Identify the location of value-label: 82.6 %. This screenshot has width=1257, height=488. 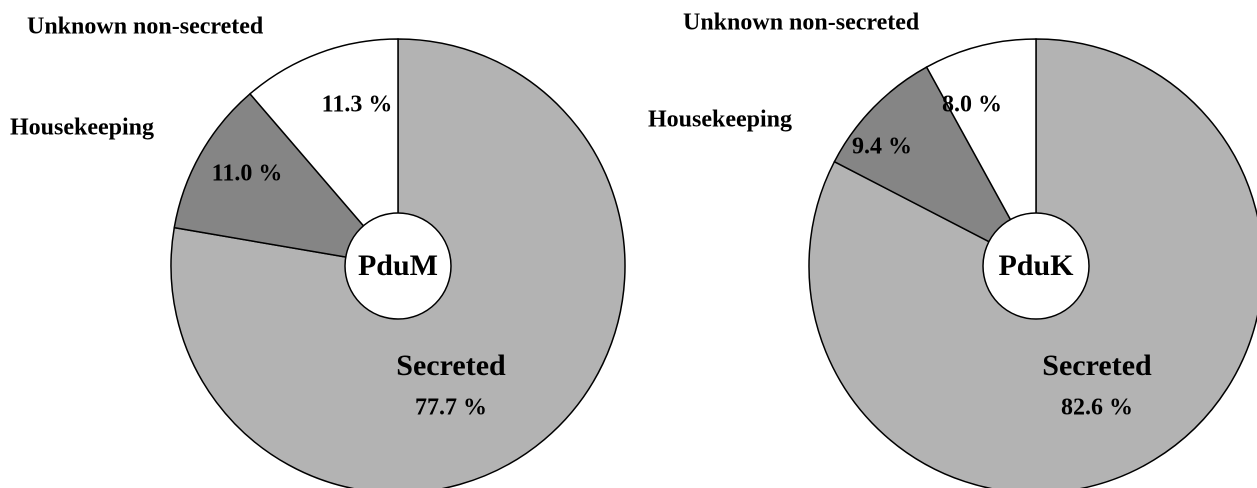
(1097, 408).